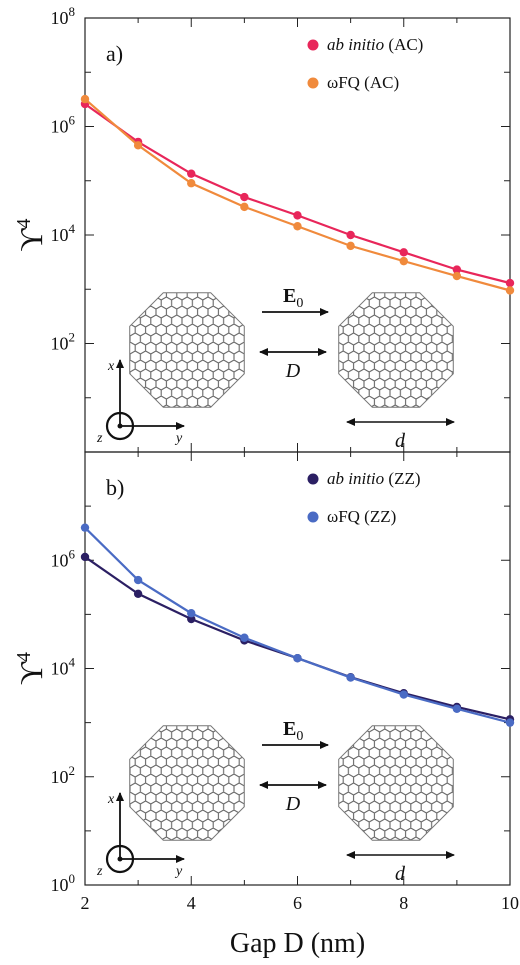 This screenshot has width=520, height=965. I want to click on x-tick-label: 10, so click(510, 903).